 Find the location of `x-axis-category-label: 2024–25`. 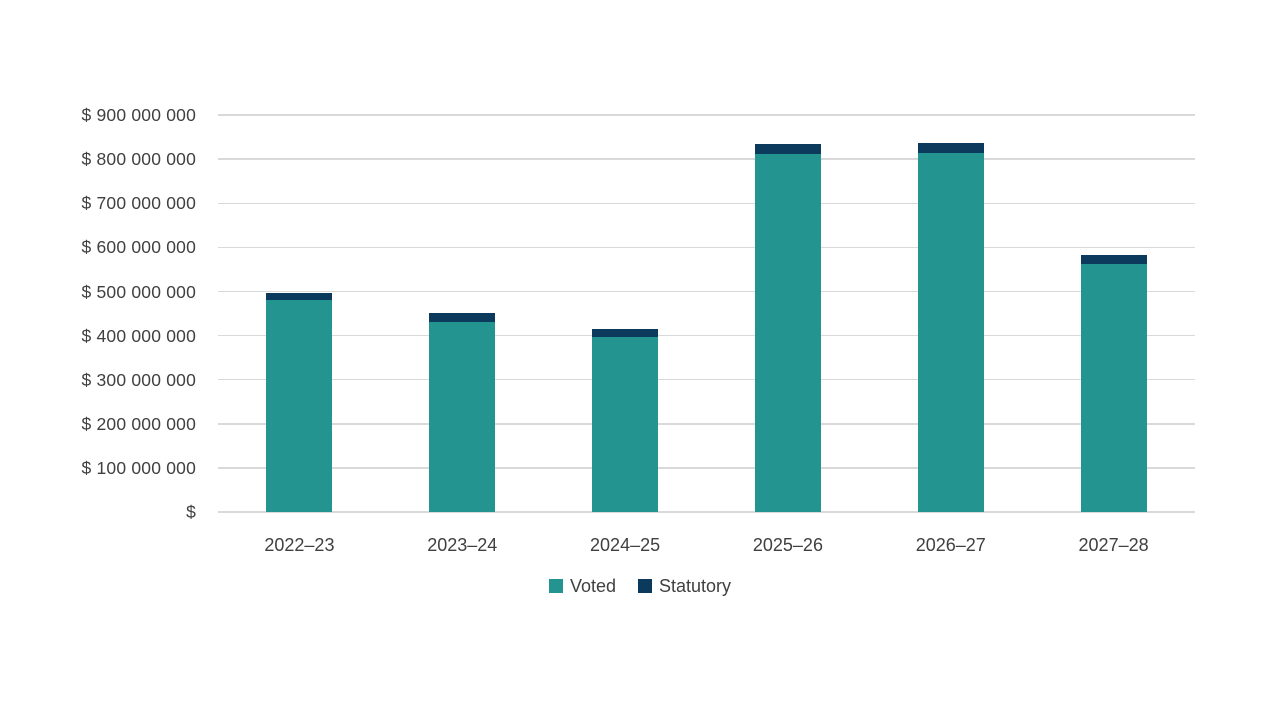

x-axis-category-label: 2024–25 is located at coordinates (625, 545).